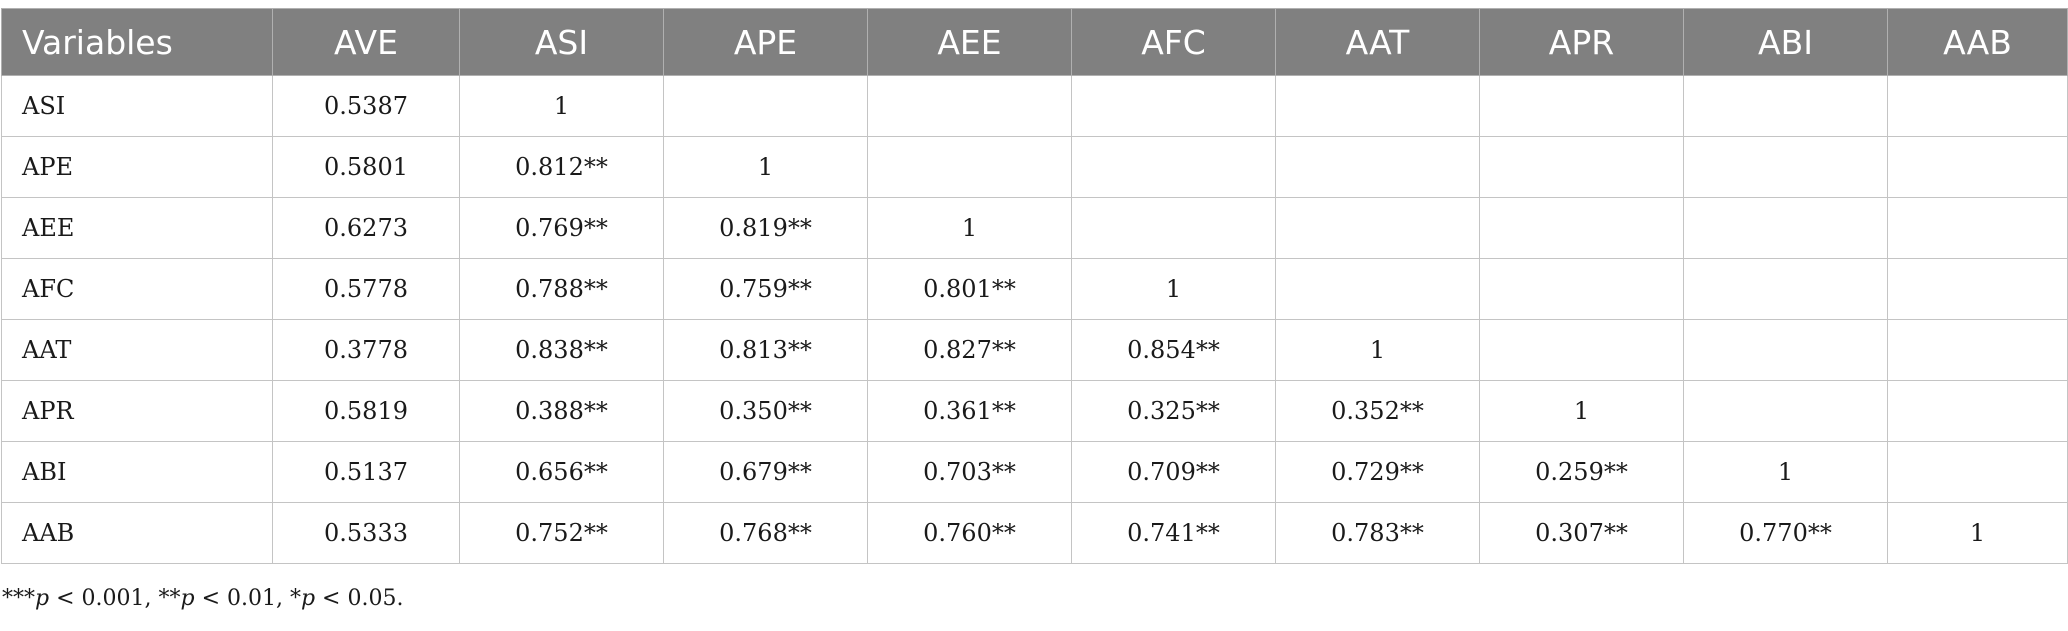 This screenshot has width=2068, height=631. I want to click on footnote: ***p < 0.001, **p < 0.01, *p < 0.05., so click(202, 598).